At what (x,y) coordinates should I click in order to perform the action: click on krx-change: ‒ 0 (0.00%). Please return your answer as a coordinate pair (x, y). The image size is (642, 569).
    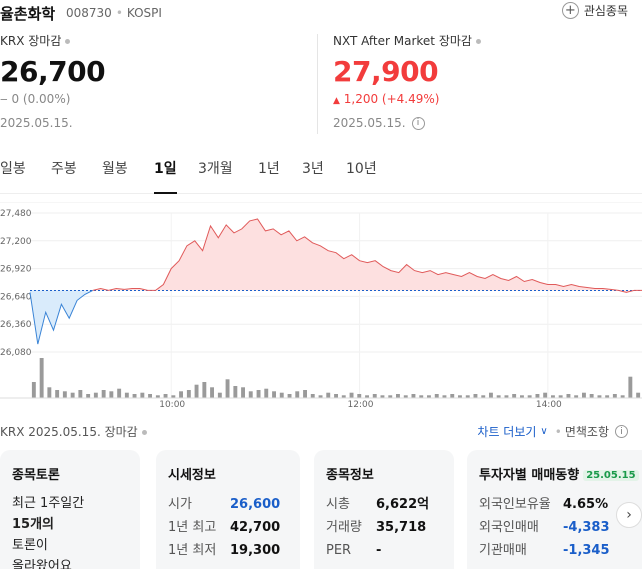
    Looking at the image, I should click on (52, 99).